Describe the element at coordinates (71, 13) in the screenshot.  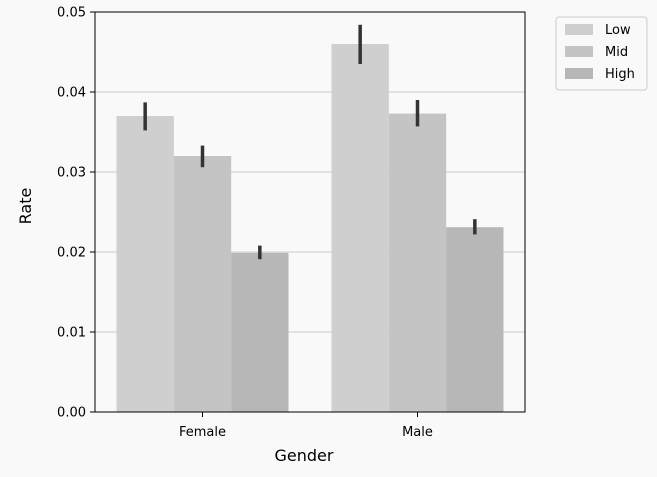
I see `y-tick-label: 0.05` at that location.